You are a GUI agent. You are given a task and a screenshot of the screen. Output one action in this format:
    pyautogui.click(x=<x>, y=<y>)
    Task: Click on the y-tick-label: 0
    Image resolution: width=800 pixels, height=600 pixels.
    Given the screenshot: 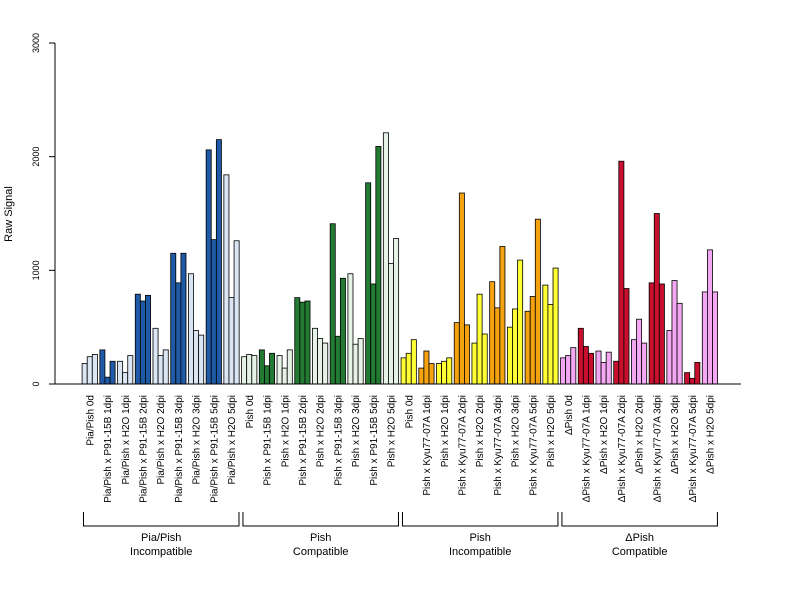 What is the action you would take?
    pyautogui.click(x=36, y=383)
    